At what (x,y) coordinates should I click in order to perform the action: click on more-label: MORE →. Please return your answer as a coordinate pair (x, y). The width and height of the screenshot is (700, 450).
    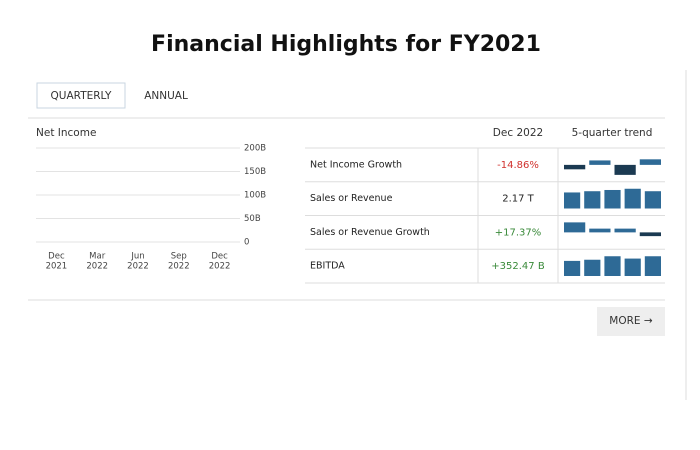
    Looking at the image, I should click on (631, 321).